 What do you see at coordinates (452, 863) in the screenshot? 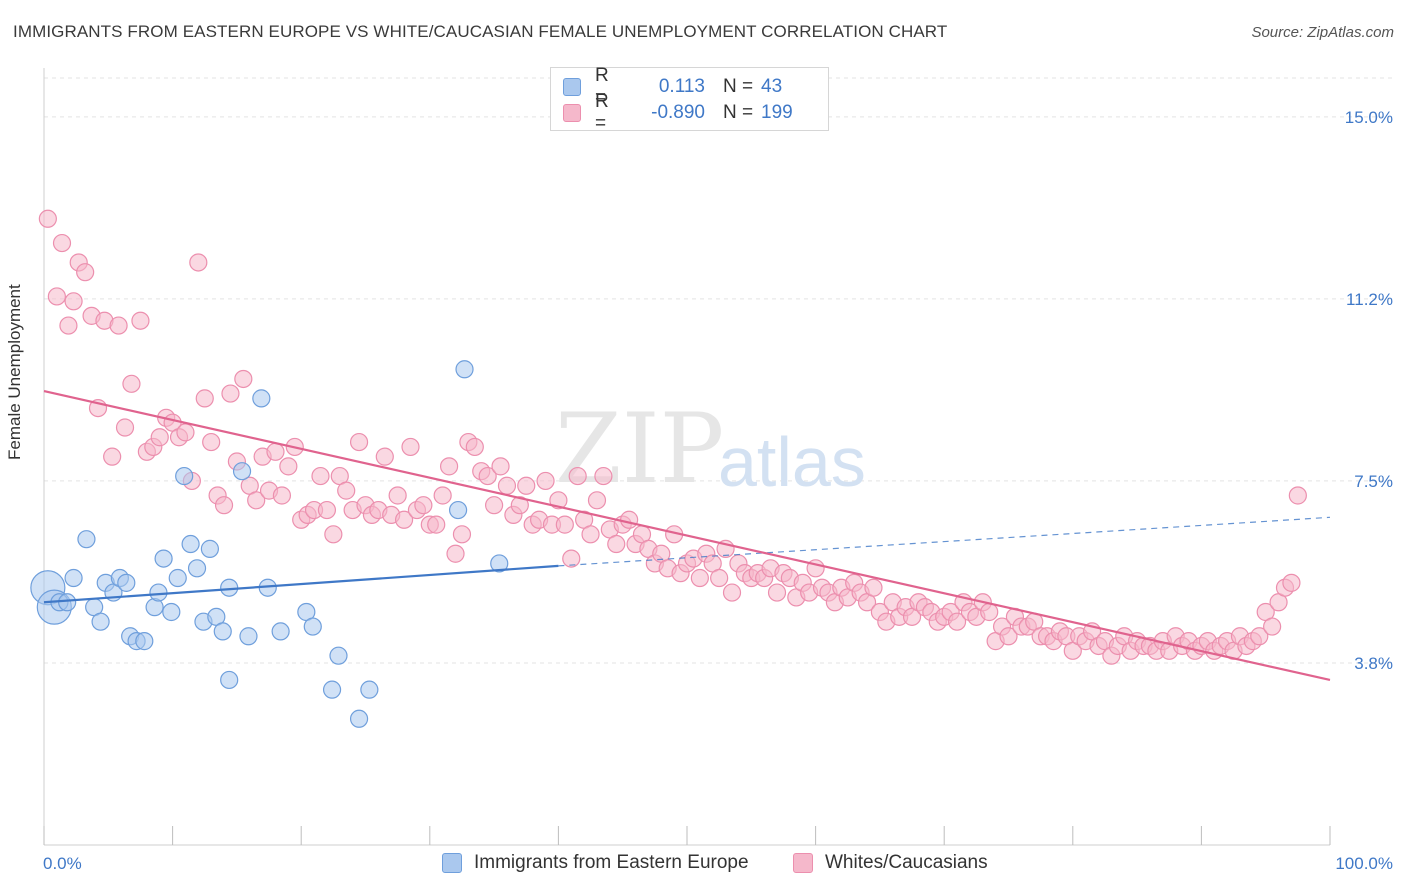
I see `series-swatch-blue` at bounding box center [452, 863].